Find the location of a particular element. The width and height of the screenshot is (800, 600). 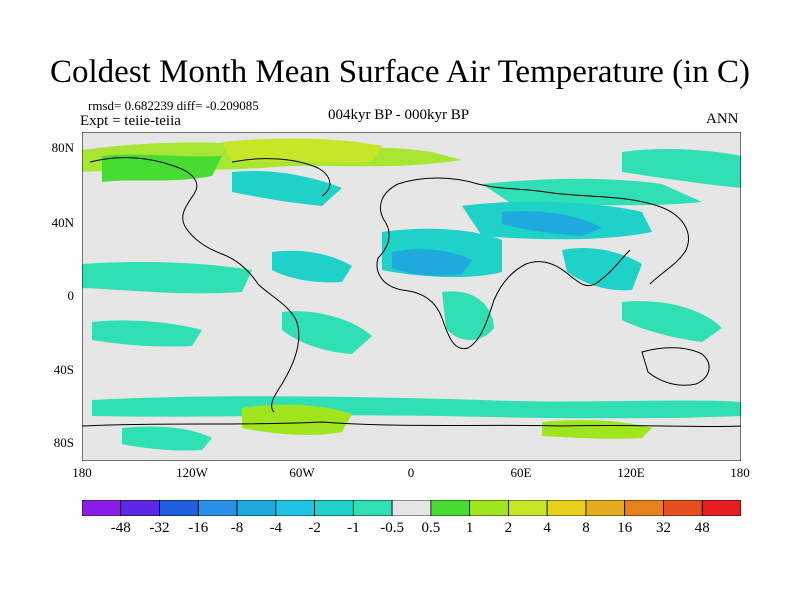

colorbar-label: -16 is located at coordinates (198, 528).